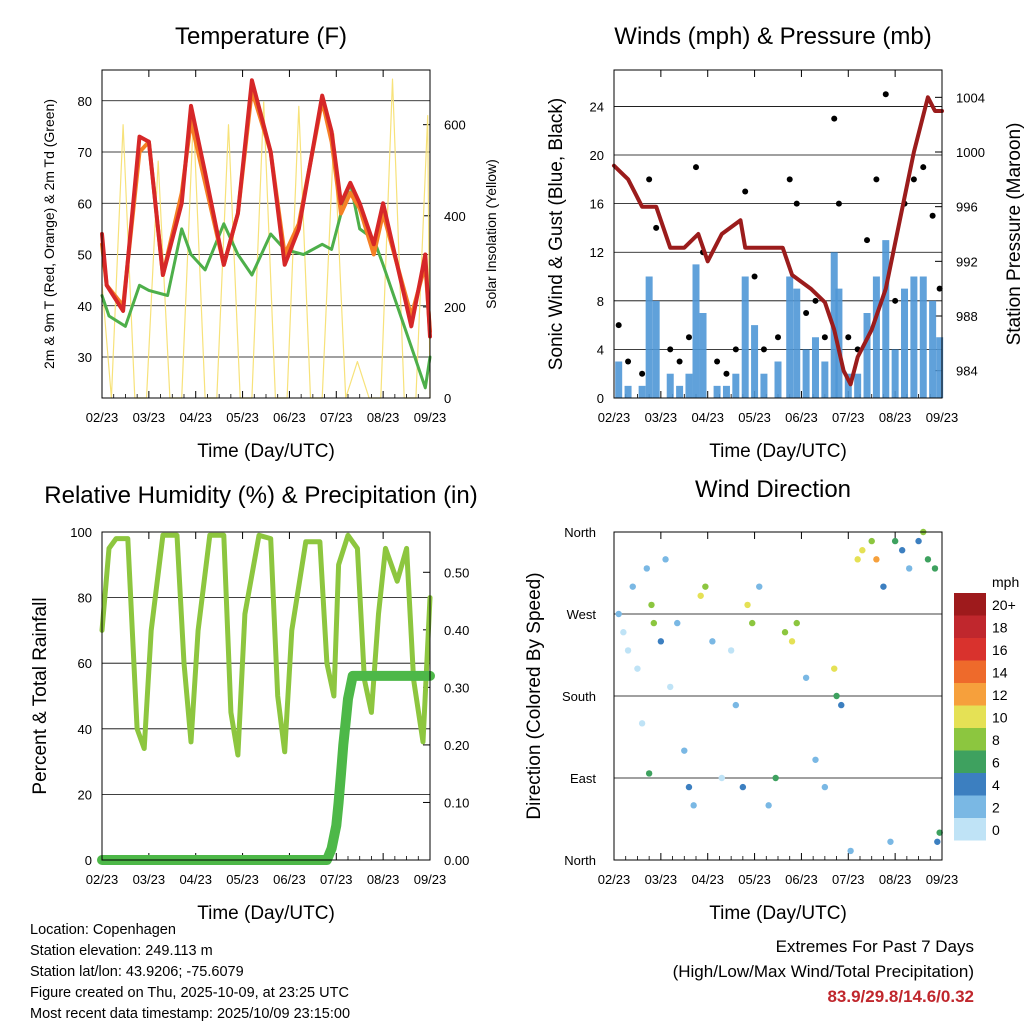 The image size is (1024, 1025). I want to click on y2-tick-label: 0, so click(447, 398).